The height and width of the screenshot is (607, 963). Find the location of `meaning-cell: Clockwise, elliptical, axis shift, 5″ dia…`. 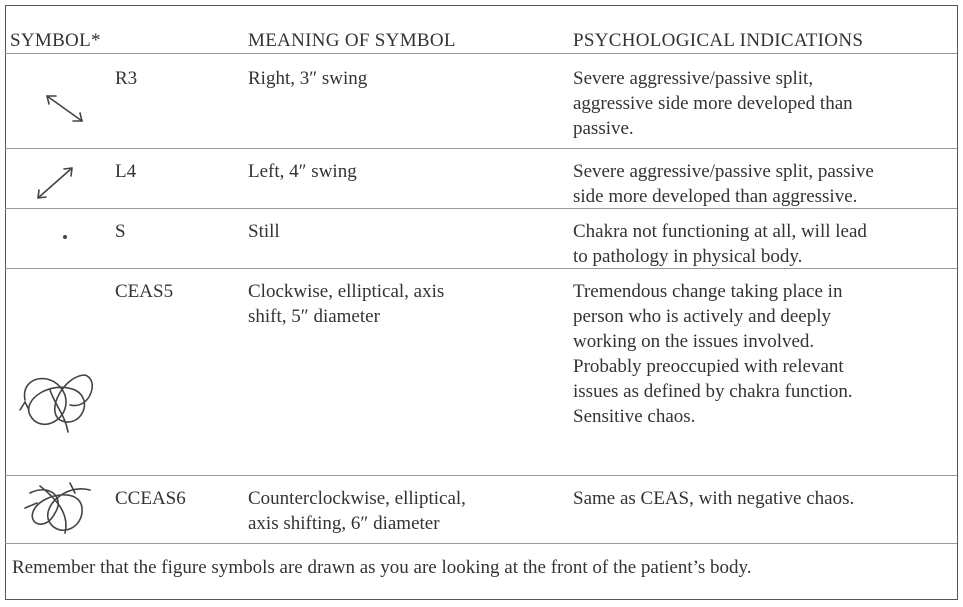

meaning-cell: Clockwise, elliptical, axis shift, 5″ dia… is located at coordinates (346, 304).